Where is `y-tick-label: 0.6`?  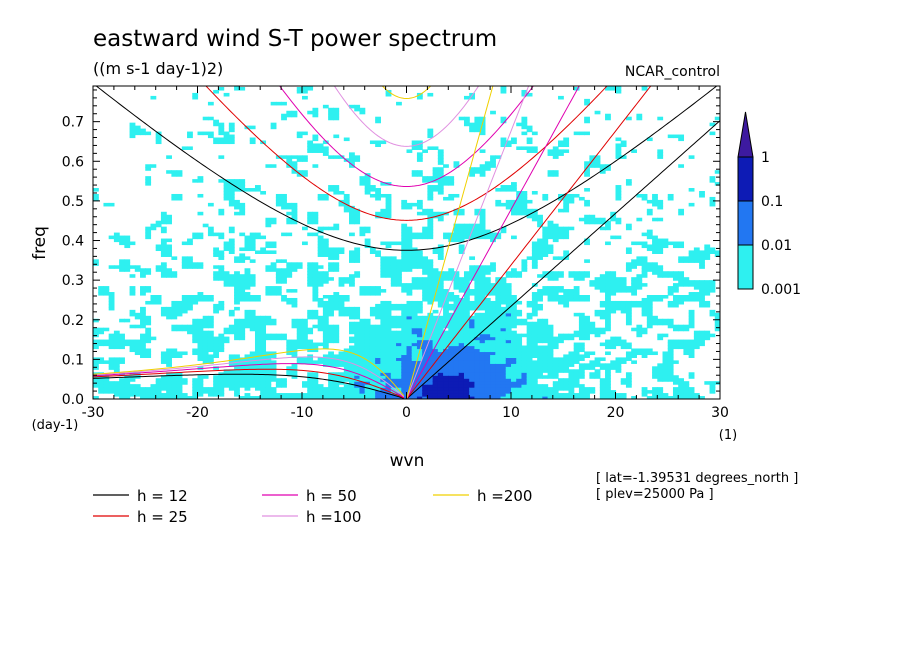 y-tick-label: 0.6 is located at coordinates (73, 162).